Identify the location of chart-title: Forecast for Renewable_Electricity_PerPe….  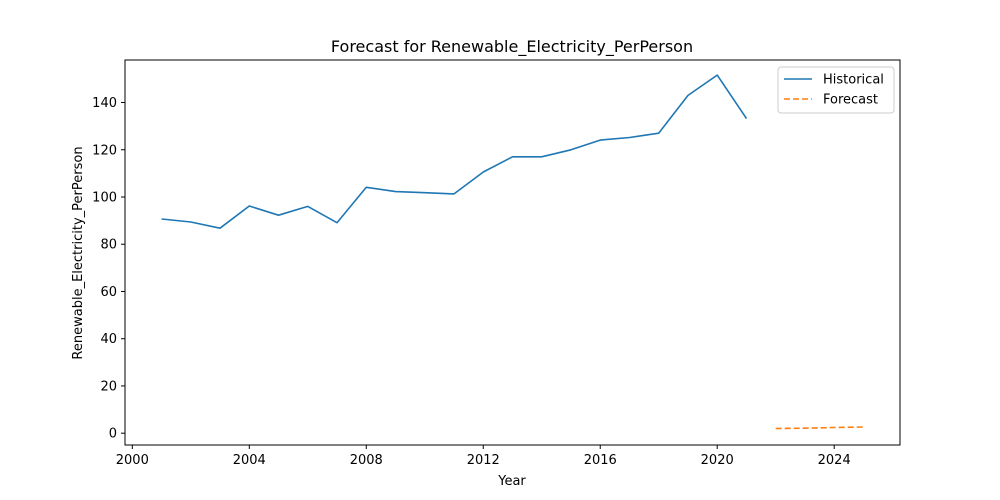
(512, 47).